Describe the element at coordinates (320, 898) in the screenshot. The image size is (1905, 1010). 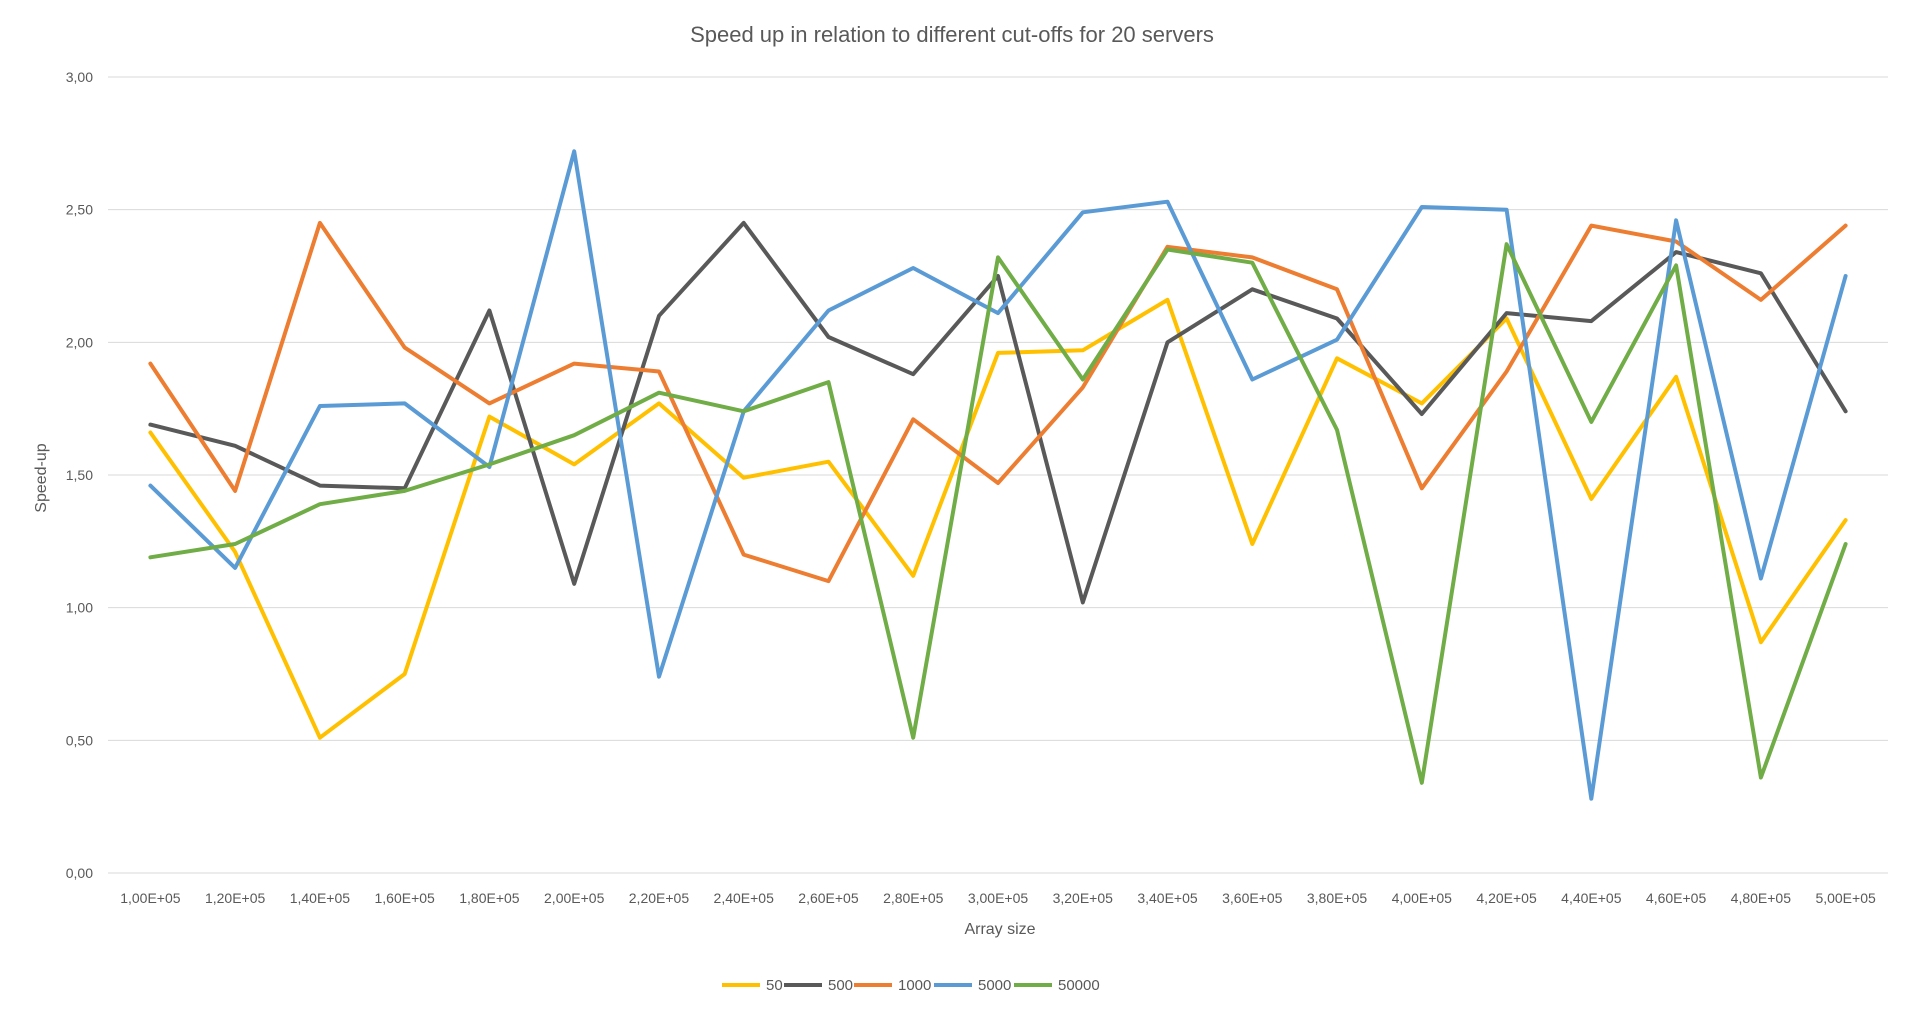
I see `x-tick-label: 1,40E+05` at that location.